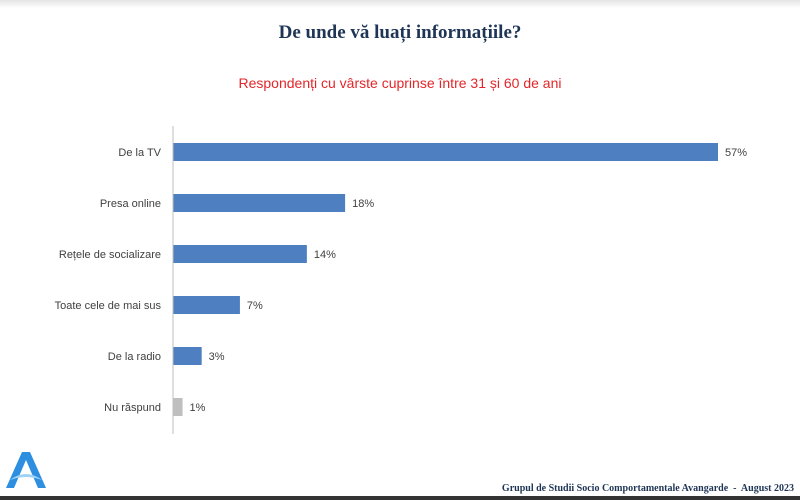 This screenshot has height=500, width=800. What do you see at coordinates (108, 306) in the screenshot?
I see `category-label: Toate cele de mai sus` at bounding box center [108, 306].